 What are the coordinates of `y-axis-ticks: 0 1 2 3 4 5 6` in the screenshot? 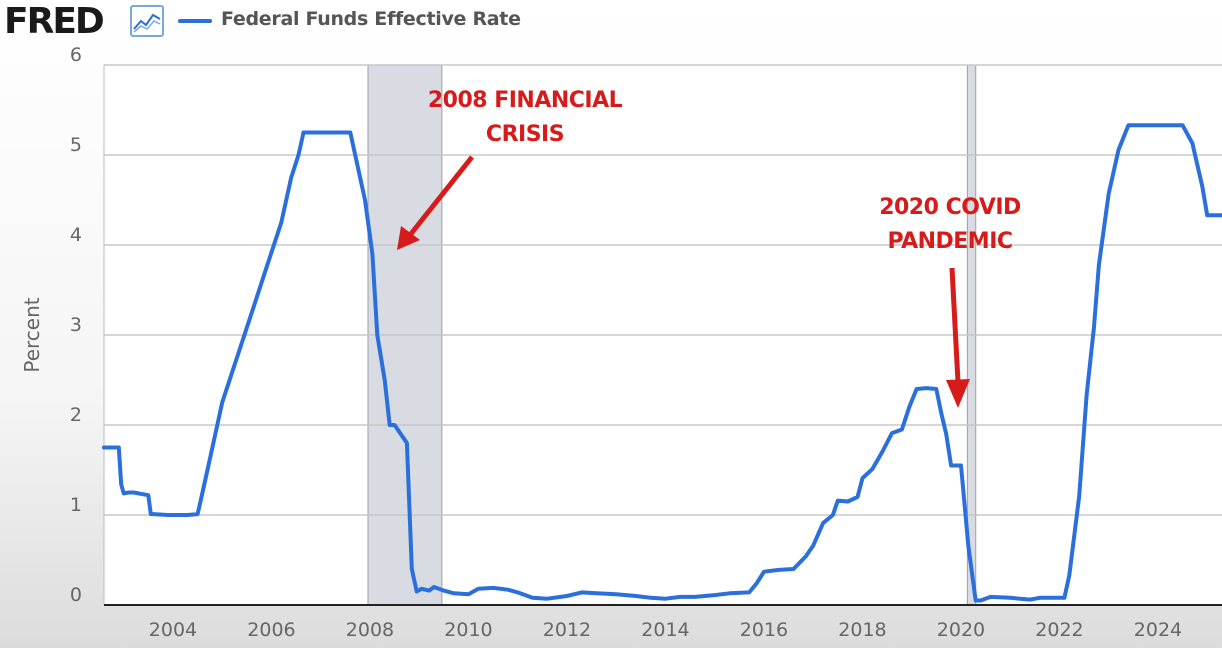 It's located at (76, 325).